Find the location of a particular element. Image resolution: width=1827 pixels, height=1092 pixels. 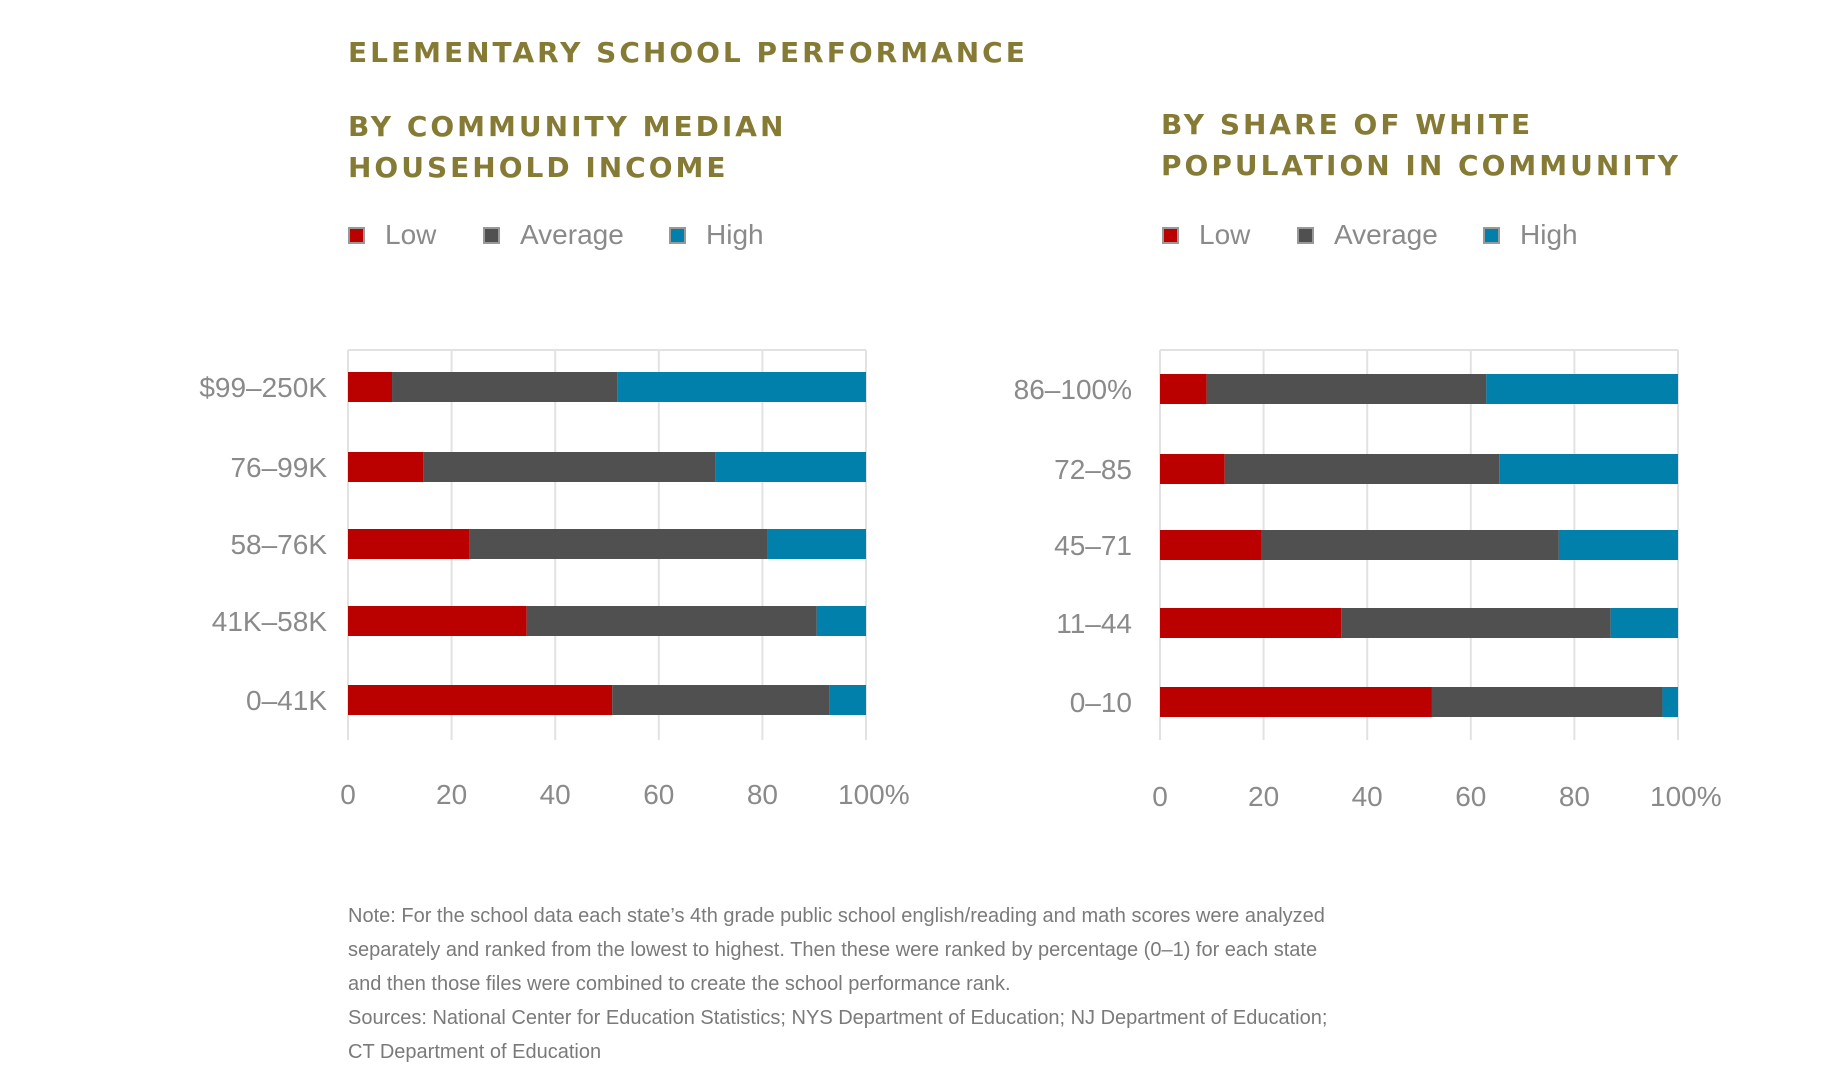

category-label: 11–44 is located at coordinates (1094, 623).